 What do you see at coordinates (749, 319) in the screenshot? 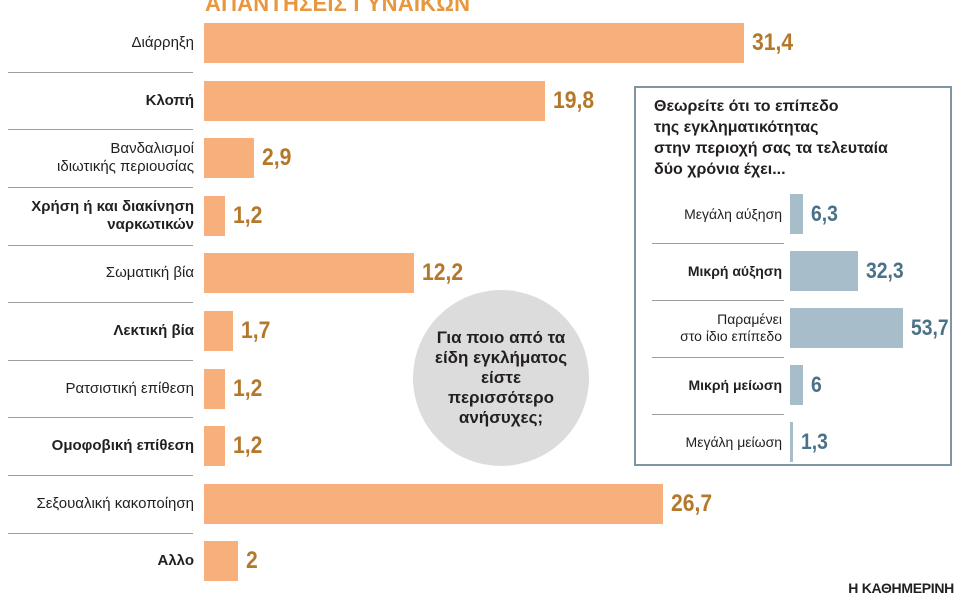
I see `inset-category-label-line: Παραμένει` at bounding box center [749, 319].